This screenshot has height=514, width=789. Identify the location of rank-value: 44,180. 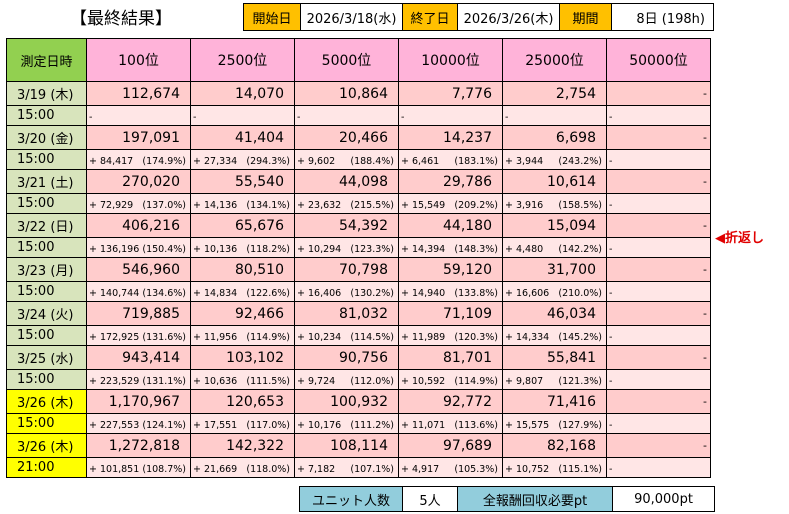
(450, 225).